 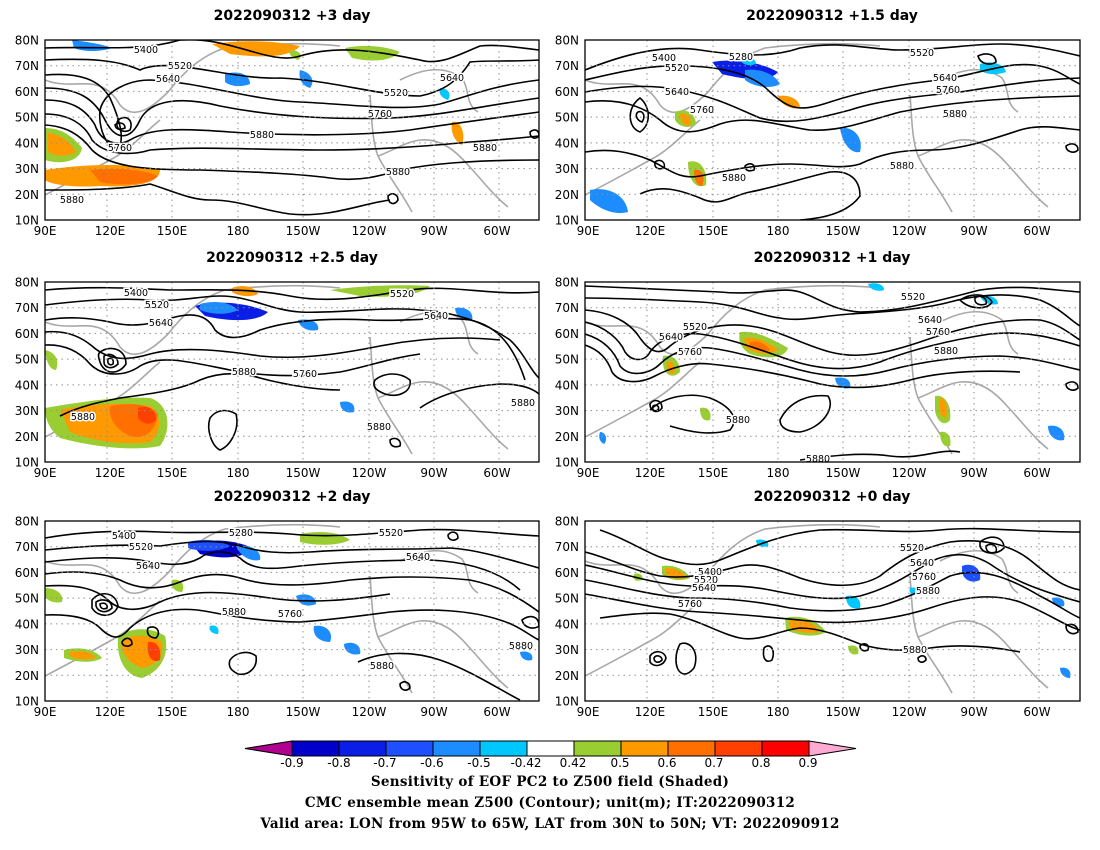 What do you see at coordinates (741, 57) in the screenshot?
I see `contour-label: 5280` at bounding box center [741, 57].